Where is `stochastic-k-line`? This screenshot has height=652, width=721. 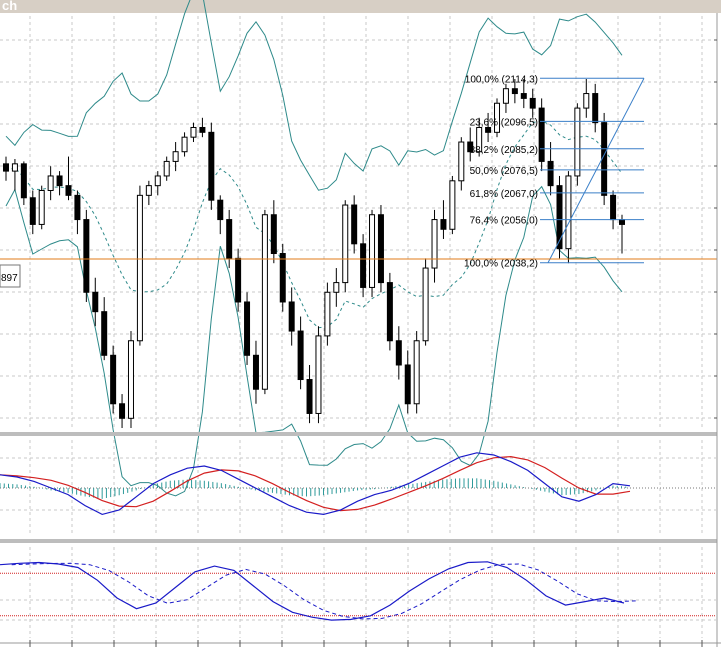
stochastic-k-line is located at coordinates (312, 591).